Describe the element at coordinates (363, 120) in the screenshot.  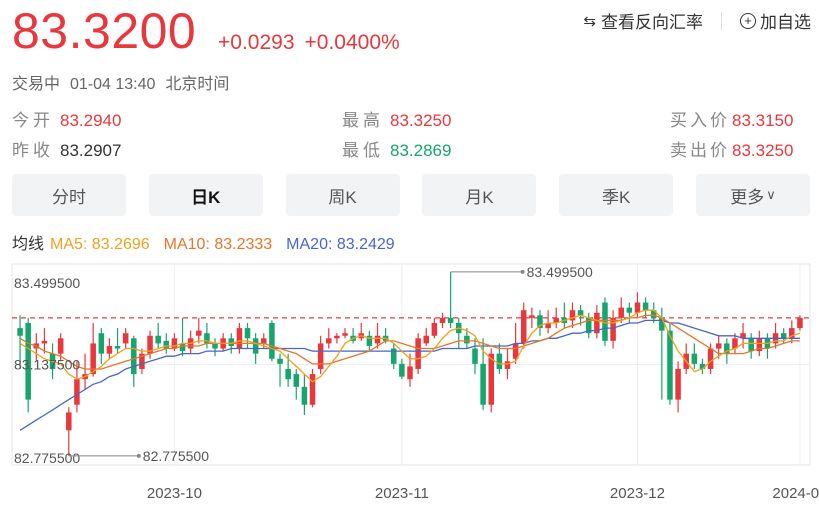
I see `high-label: 最高` at that location.